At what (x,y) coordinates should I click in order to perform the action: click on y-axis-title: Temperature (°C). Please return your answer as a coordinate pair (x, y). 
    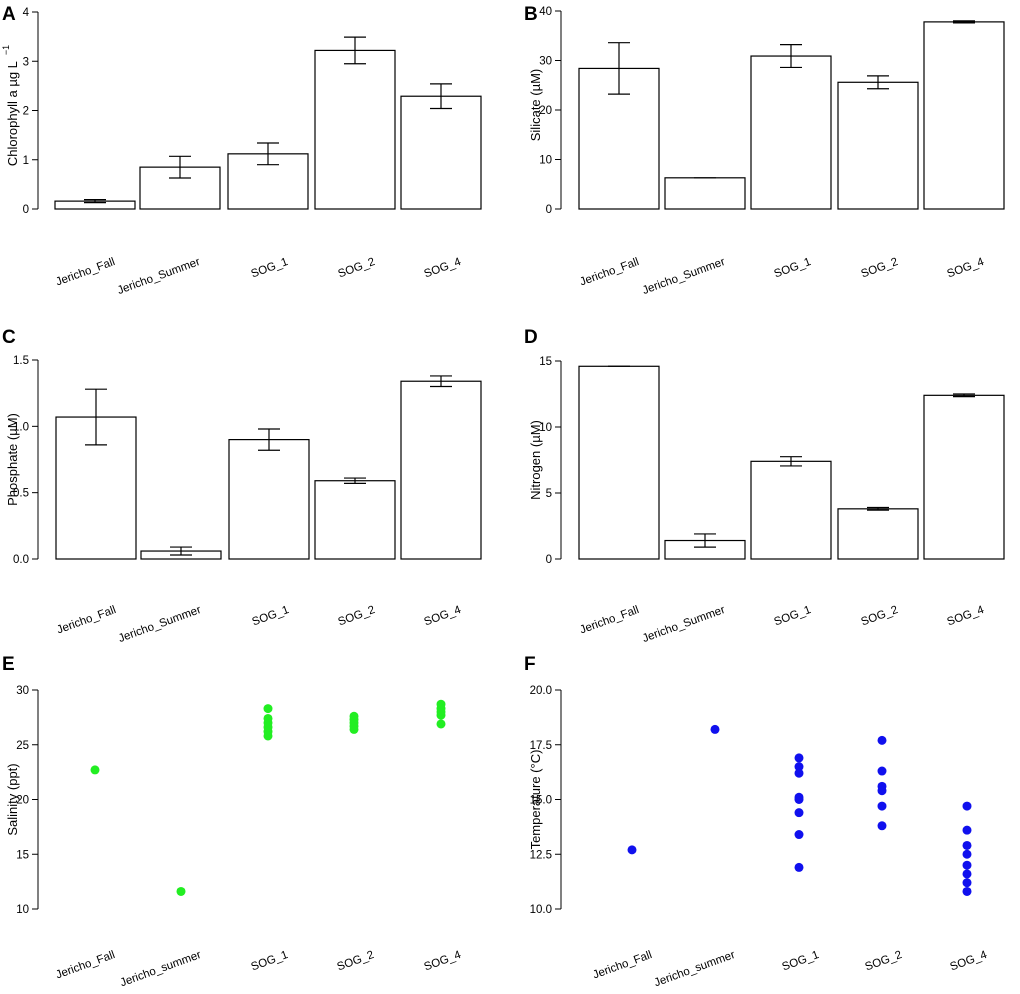
    Looking at the image, I should click on (535, 800).